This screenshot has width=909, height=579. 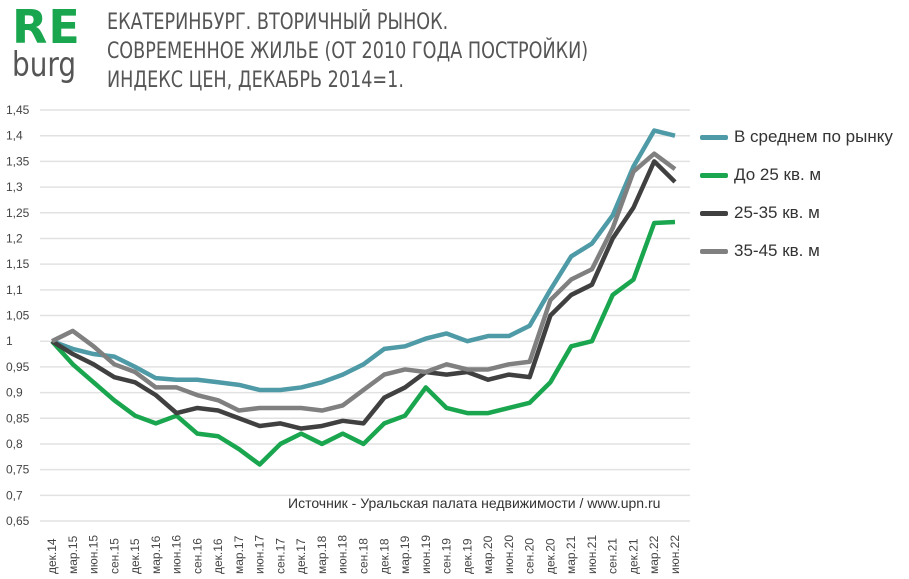 What do you see at coordinates (530, 556) in the screenshot?
I see `x-tick-label: сен.20` at bounding box center [530, 556].